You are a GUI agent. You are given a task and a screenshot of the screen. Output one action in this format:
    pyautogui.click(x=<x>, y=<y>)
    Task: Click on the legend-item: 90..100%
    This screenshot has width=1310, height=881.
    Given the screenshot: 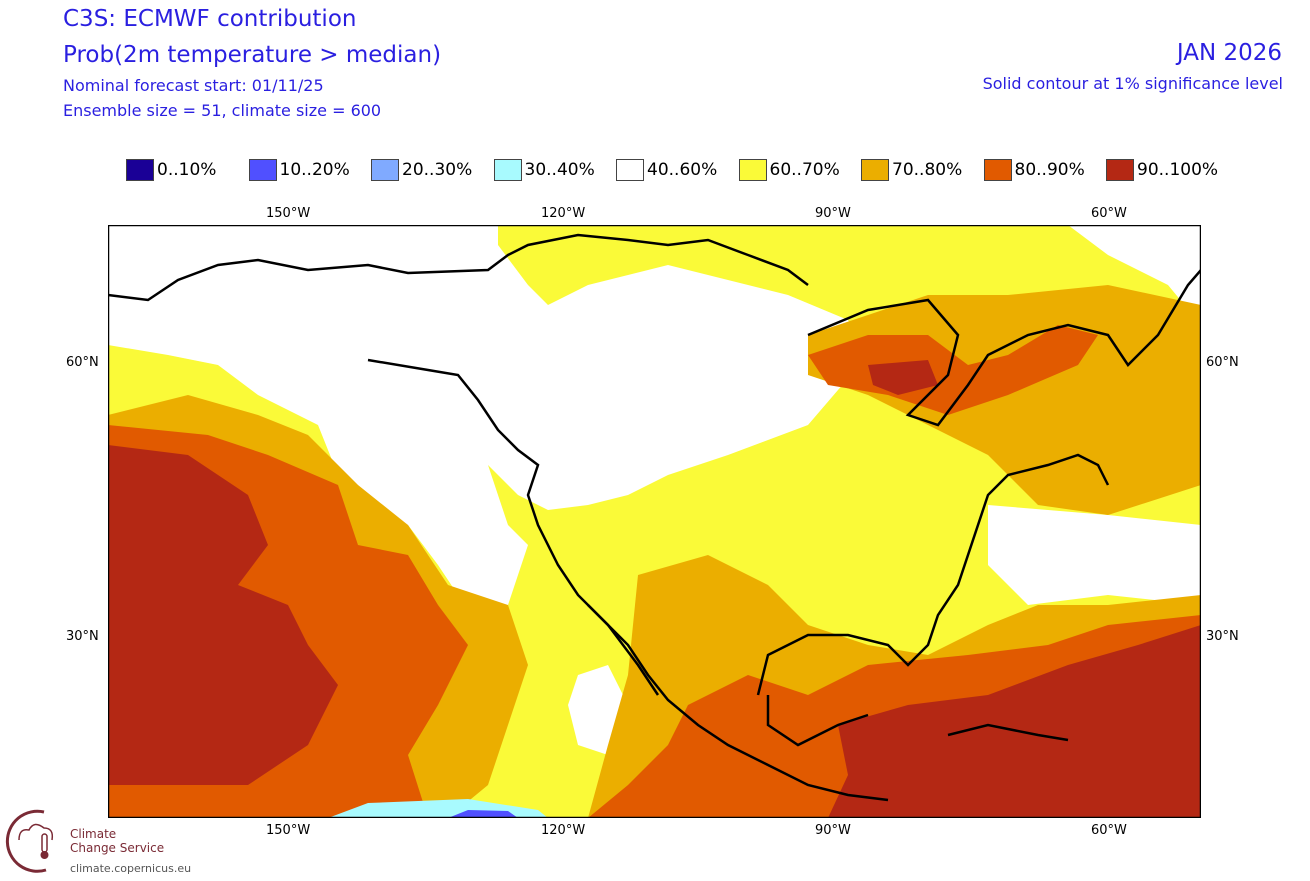 What is the action you would take?
    pyautogui.click(x=1167, y=170)
    